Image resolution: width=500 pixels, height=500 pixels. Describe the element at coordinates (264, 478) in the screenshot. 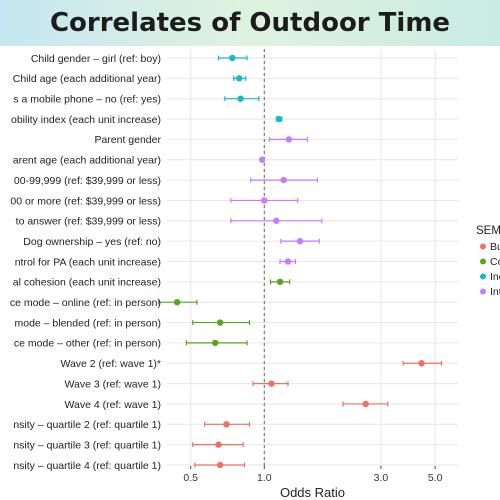

I see `x-tick-label: 1.0` at that location.